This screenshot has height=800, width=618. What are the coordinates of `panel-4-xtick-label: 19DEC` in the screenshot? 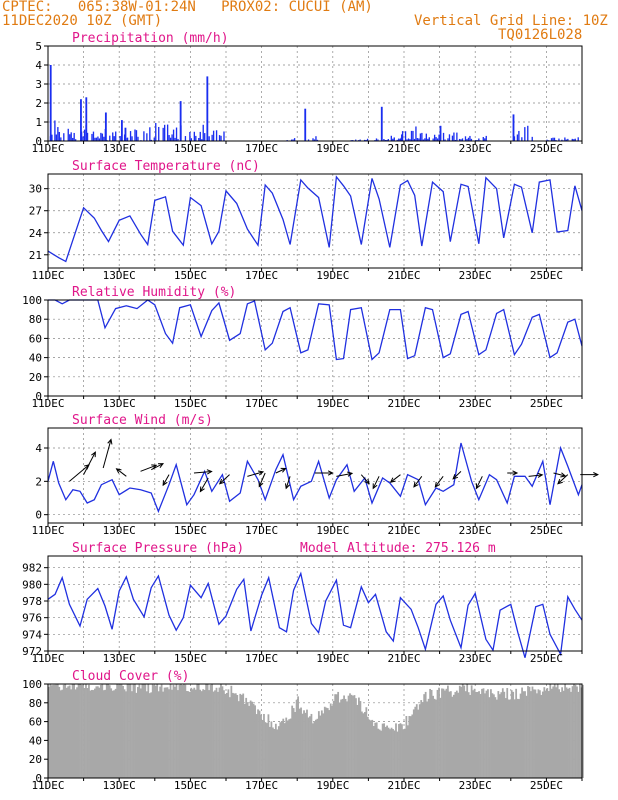 It's located at (332, 658).